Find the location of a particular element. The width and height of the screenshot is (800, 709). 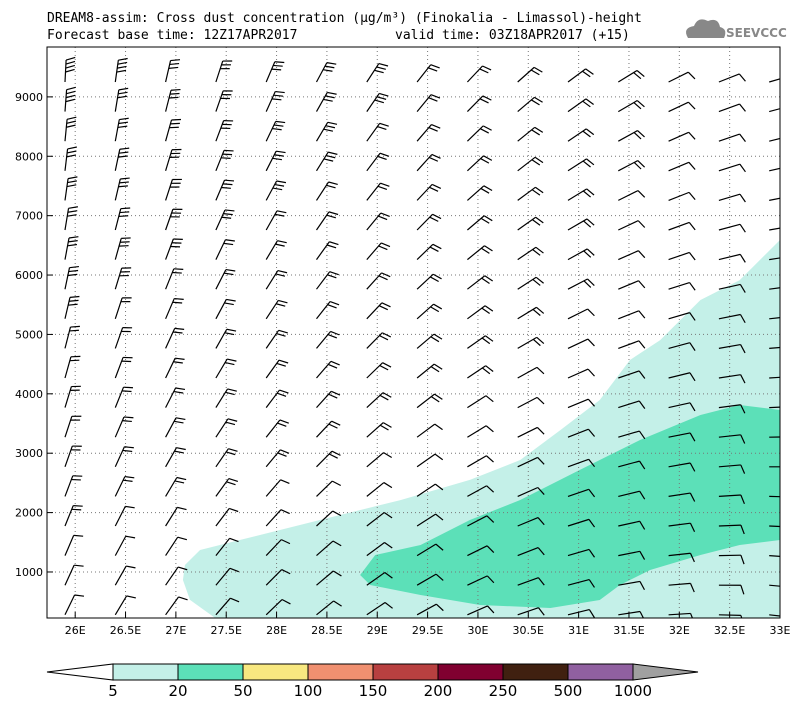

colorbar-label: 50 is located at coordinates (242, 691).